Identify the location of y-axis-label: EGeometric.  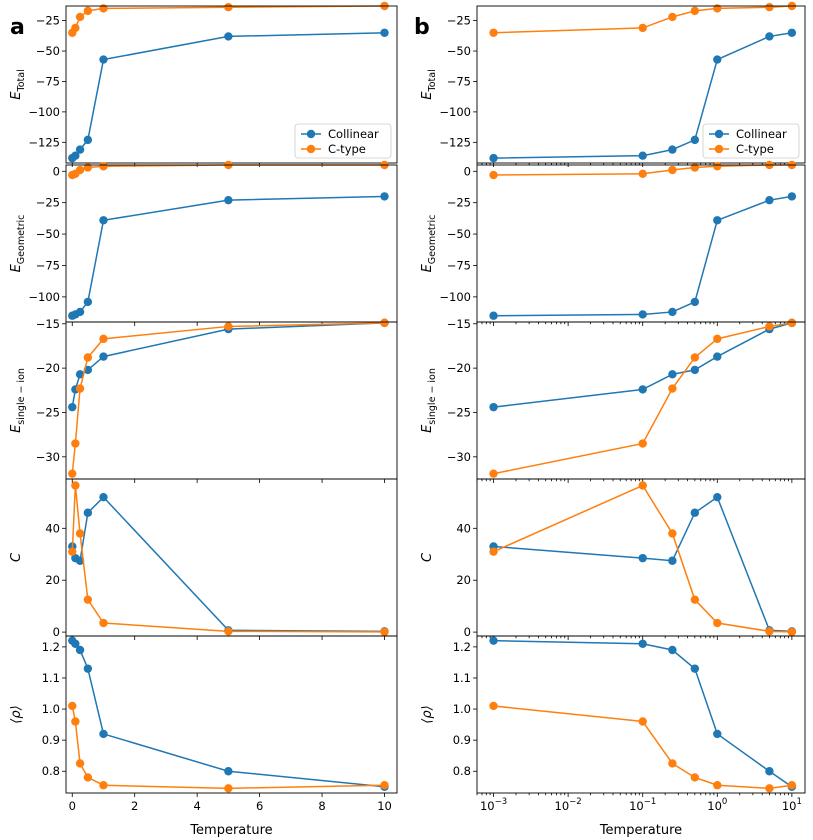
(18, 244).